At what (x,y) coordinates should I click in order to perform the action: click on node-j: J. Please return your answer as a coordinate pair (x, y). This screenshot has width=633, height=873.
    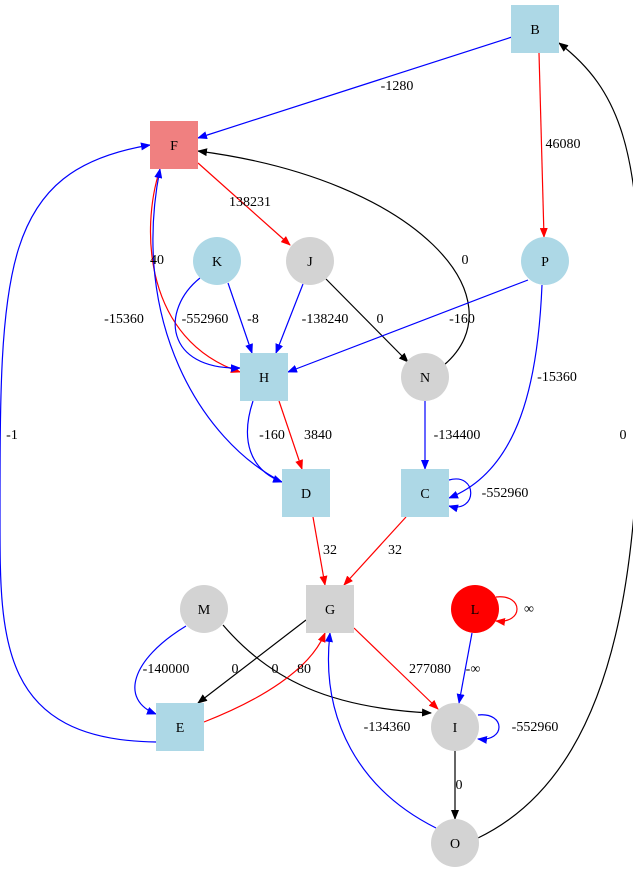
    Looking at the image, I should click on (310, 261).